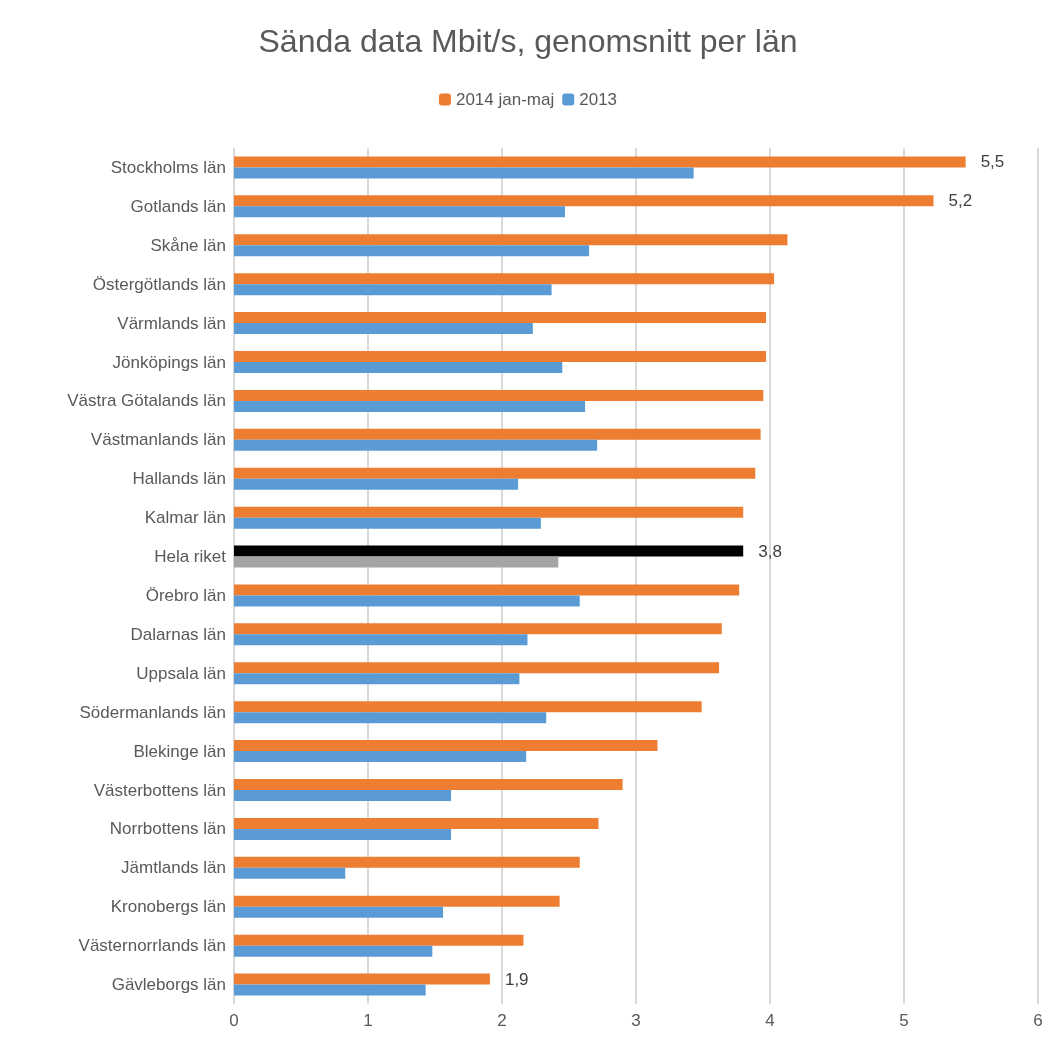 The width and height of the screenshot is (1056, 1050). Describe the element at coordinates (179, 479) in the screenshot. I see `y-tick-label: Hallands län` at that location.